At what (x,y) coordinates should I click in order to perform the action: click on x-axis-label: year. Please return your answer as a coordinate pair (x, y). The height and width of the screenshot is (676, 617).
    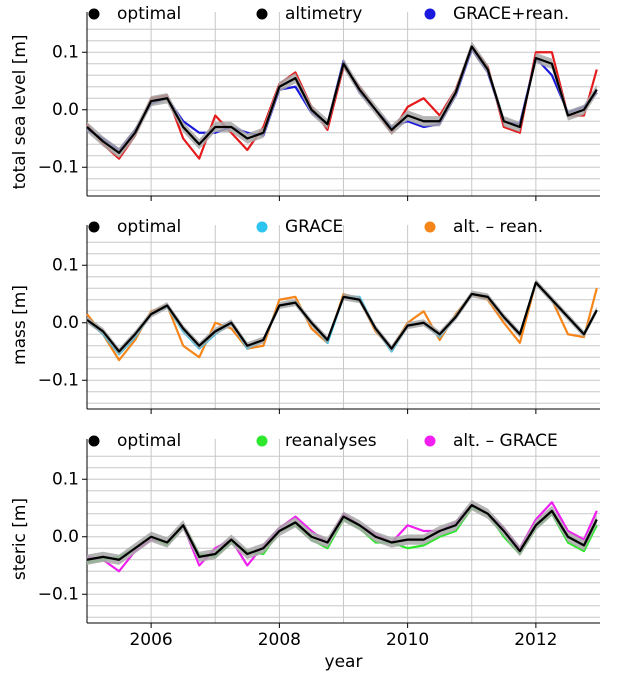
    Looking at the image, I should click on (344, 662).